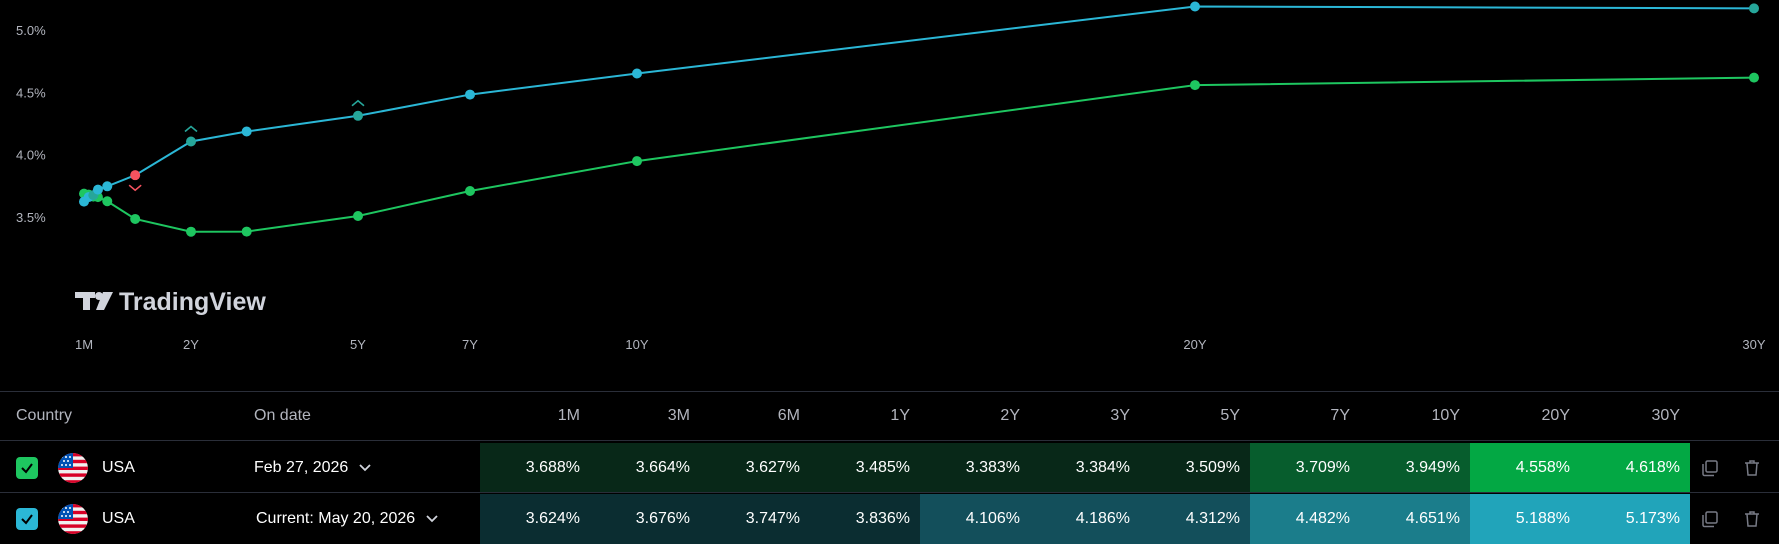 The height and width of the screenshot is (544, 1779). I want to click on x-tick-label: 2Y, so click(191, 344).